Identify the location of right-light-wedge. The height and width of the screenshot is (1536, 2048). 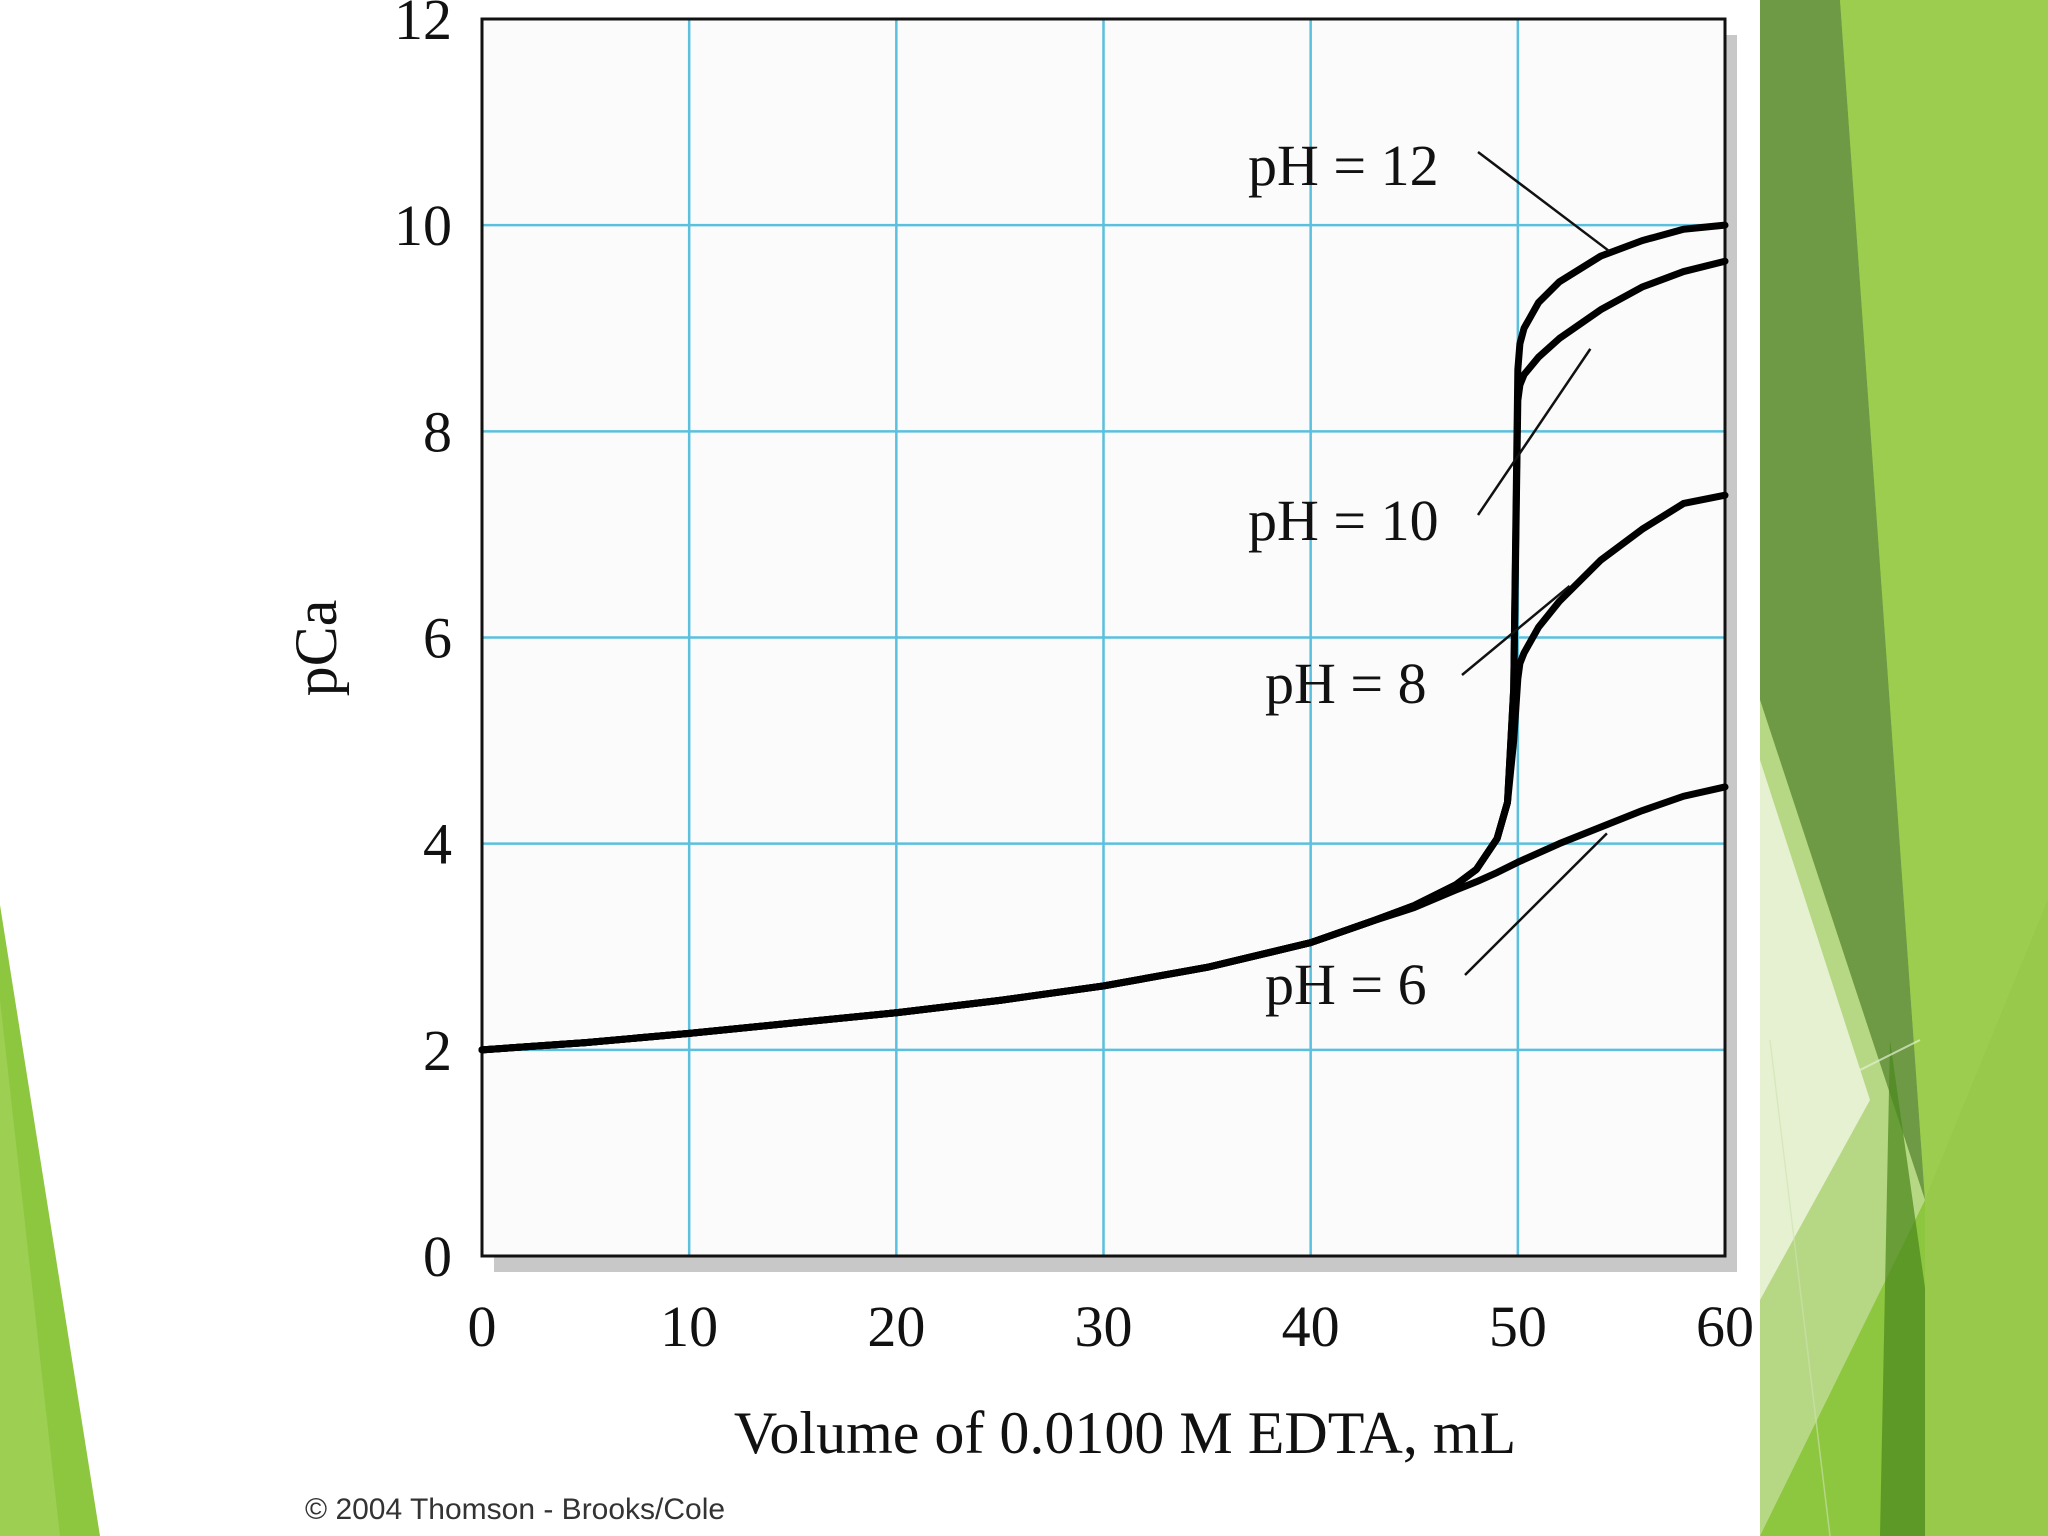
(1944, 600).